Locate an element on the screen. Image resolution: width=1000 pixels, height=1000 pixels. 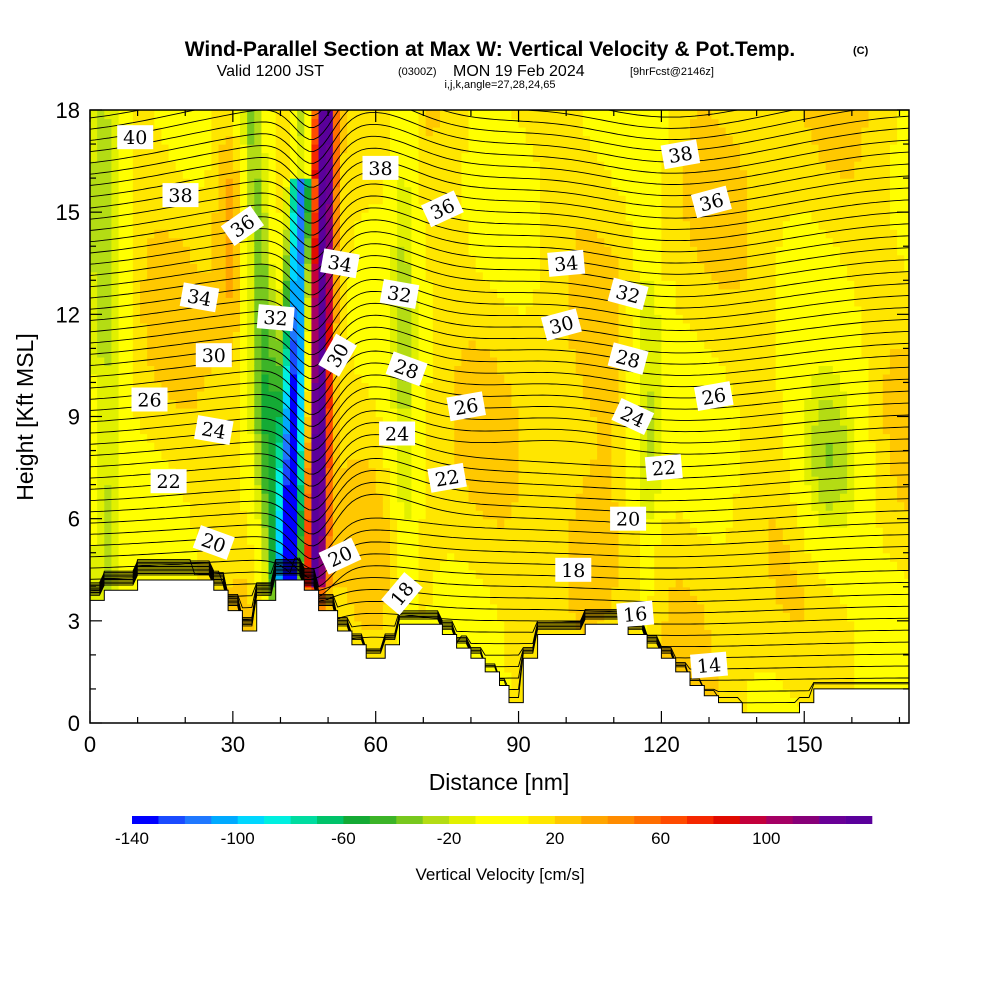
params-line: i,j,k,angle=27,28,24,65 is located at coordinates (499, 85).